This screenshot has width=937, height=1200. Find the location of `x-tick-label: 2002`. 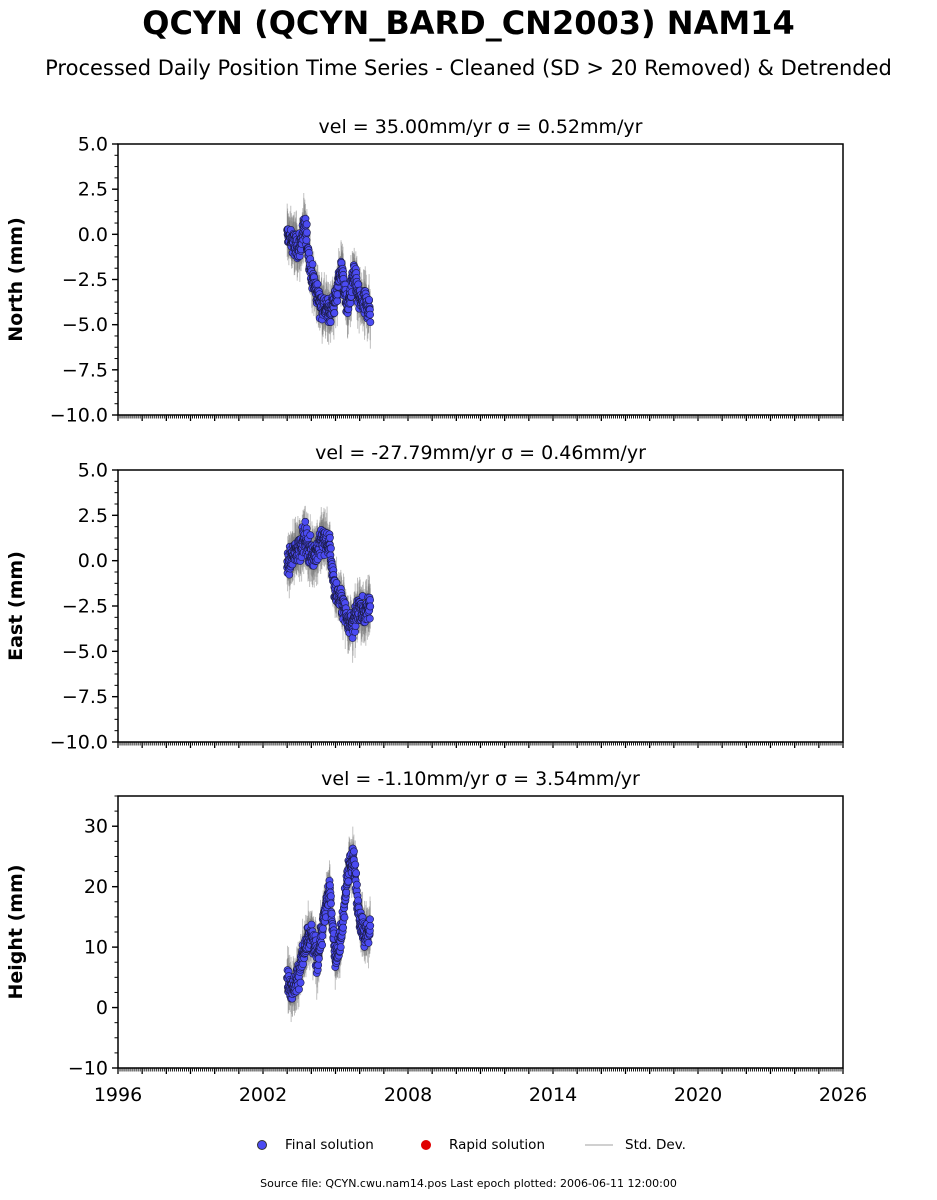

x-tick-label: 2002 is located at coordinates (263, 1095).